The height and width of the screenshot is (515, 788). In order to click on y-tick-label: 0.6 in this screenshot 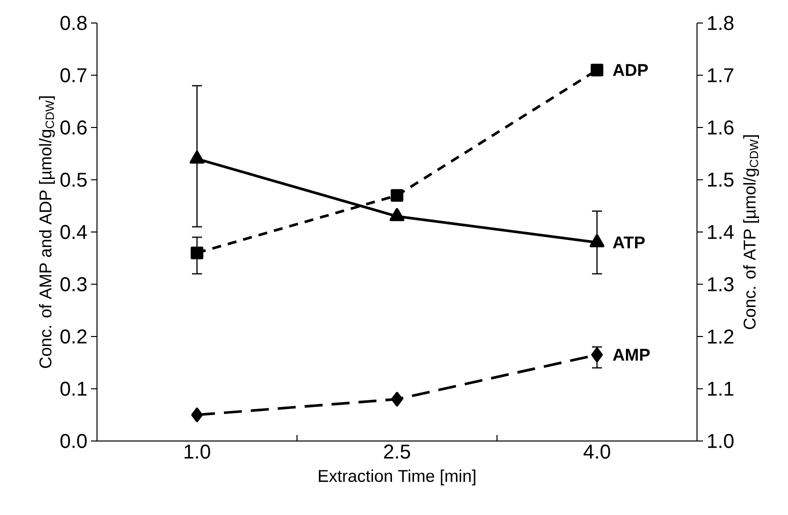, I will do `click(73, 127)`.